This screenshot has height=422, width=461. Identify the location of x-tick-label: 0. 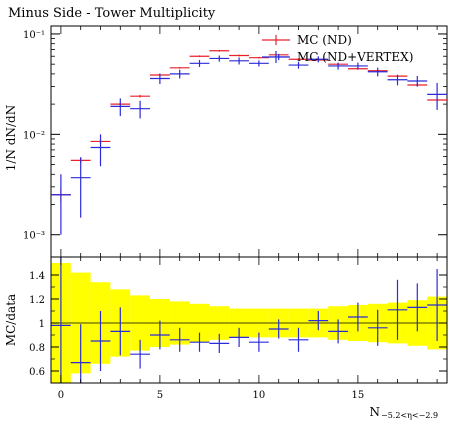
(61, 395).